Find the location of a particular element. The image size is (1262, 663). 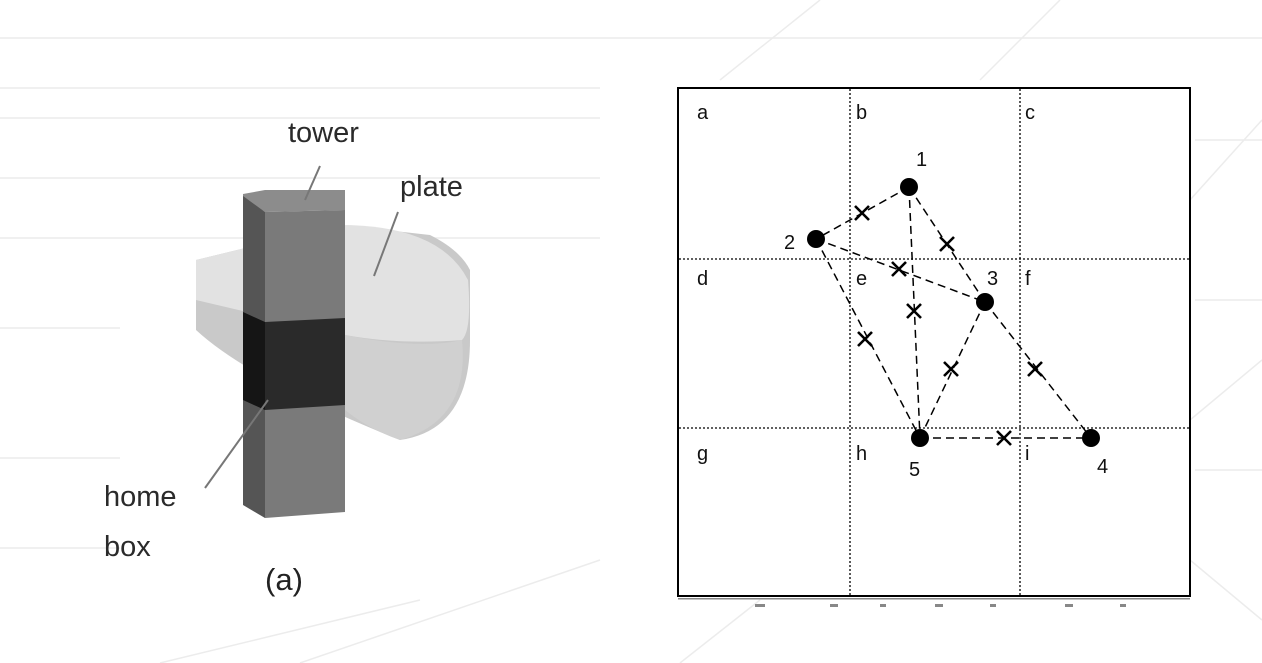

node-label-1: 1 is located at coordinates (921, 160).